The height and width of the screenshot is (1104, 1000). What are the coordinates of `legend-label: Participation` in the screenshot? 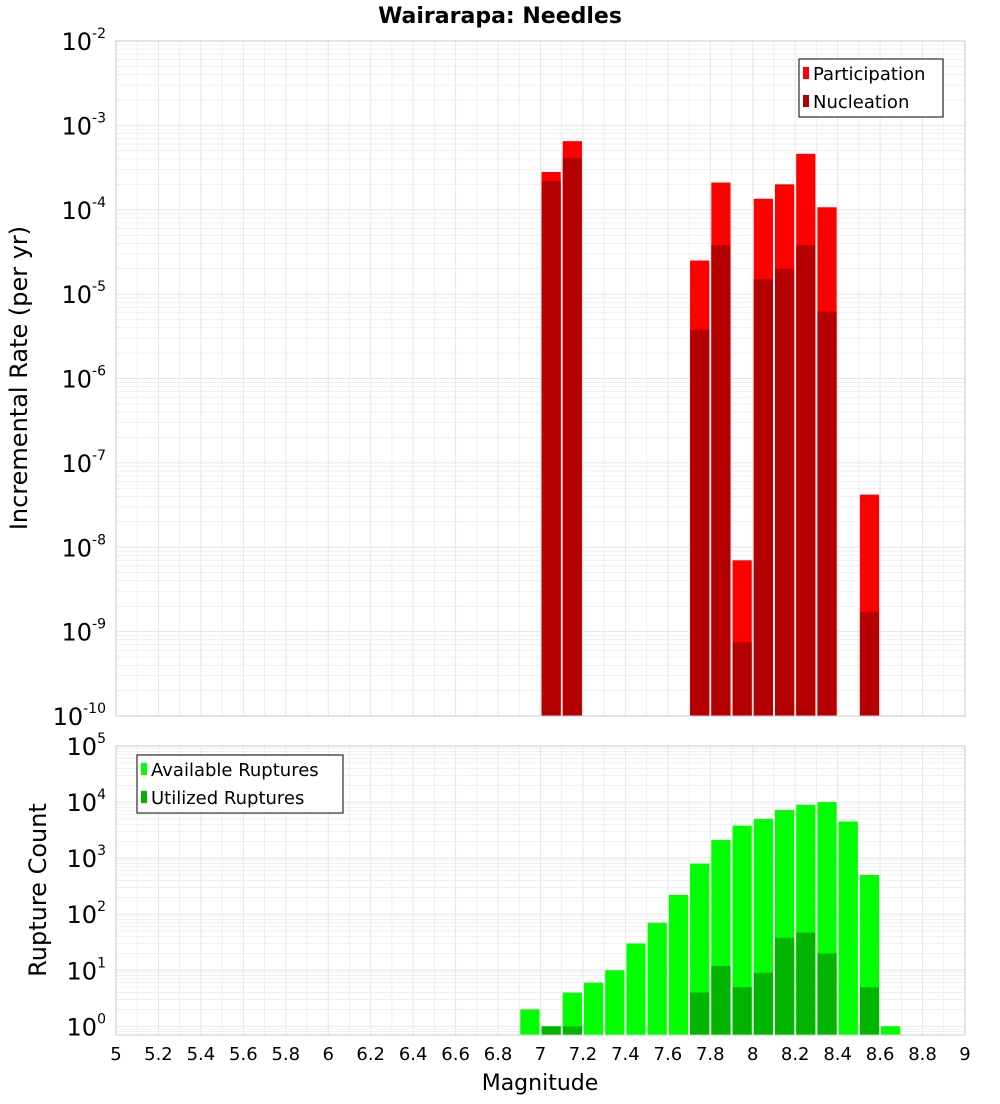 It's located at (869, 74).